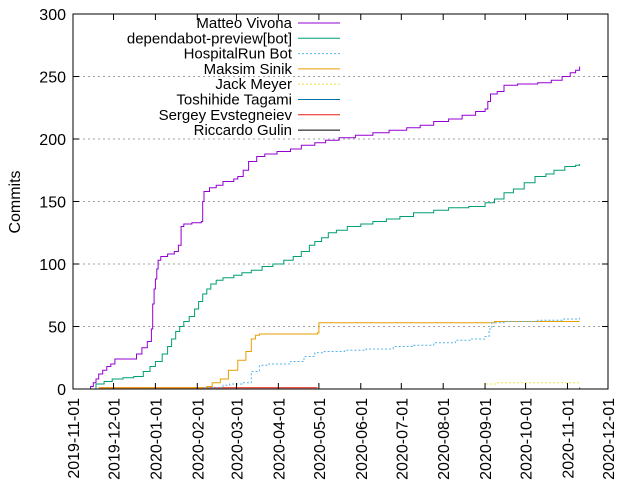 Image resolution: width=640 pixels, height=480 pixels. I want to click on x-tick-label: 2020-02-01, so click(198, 439).